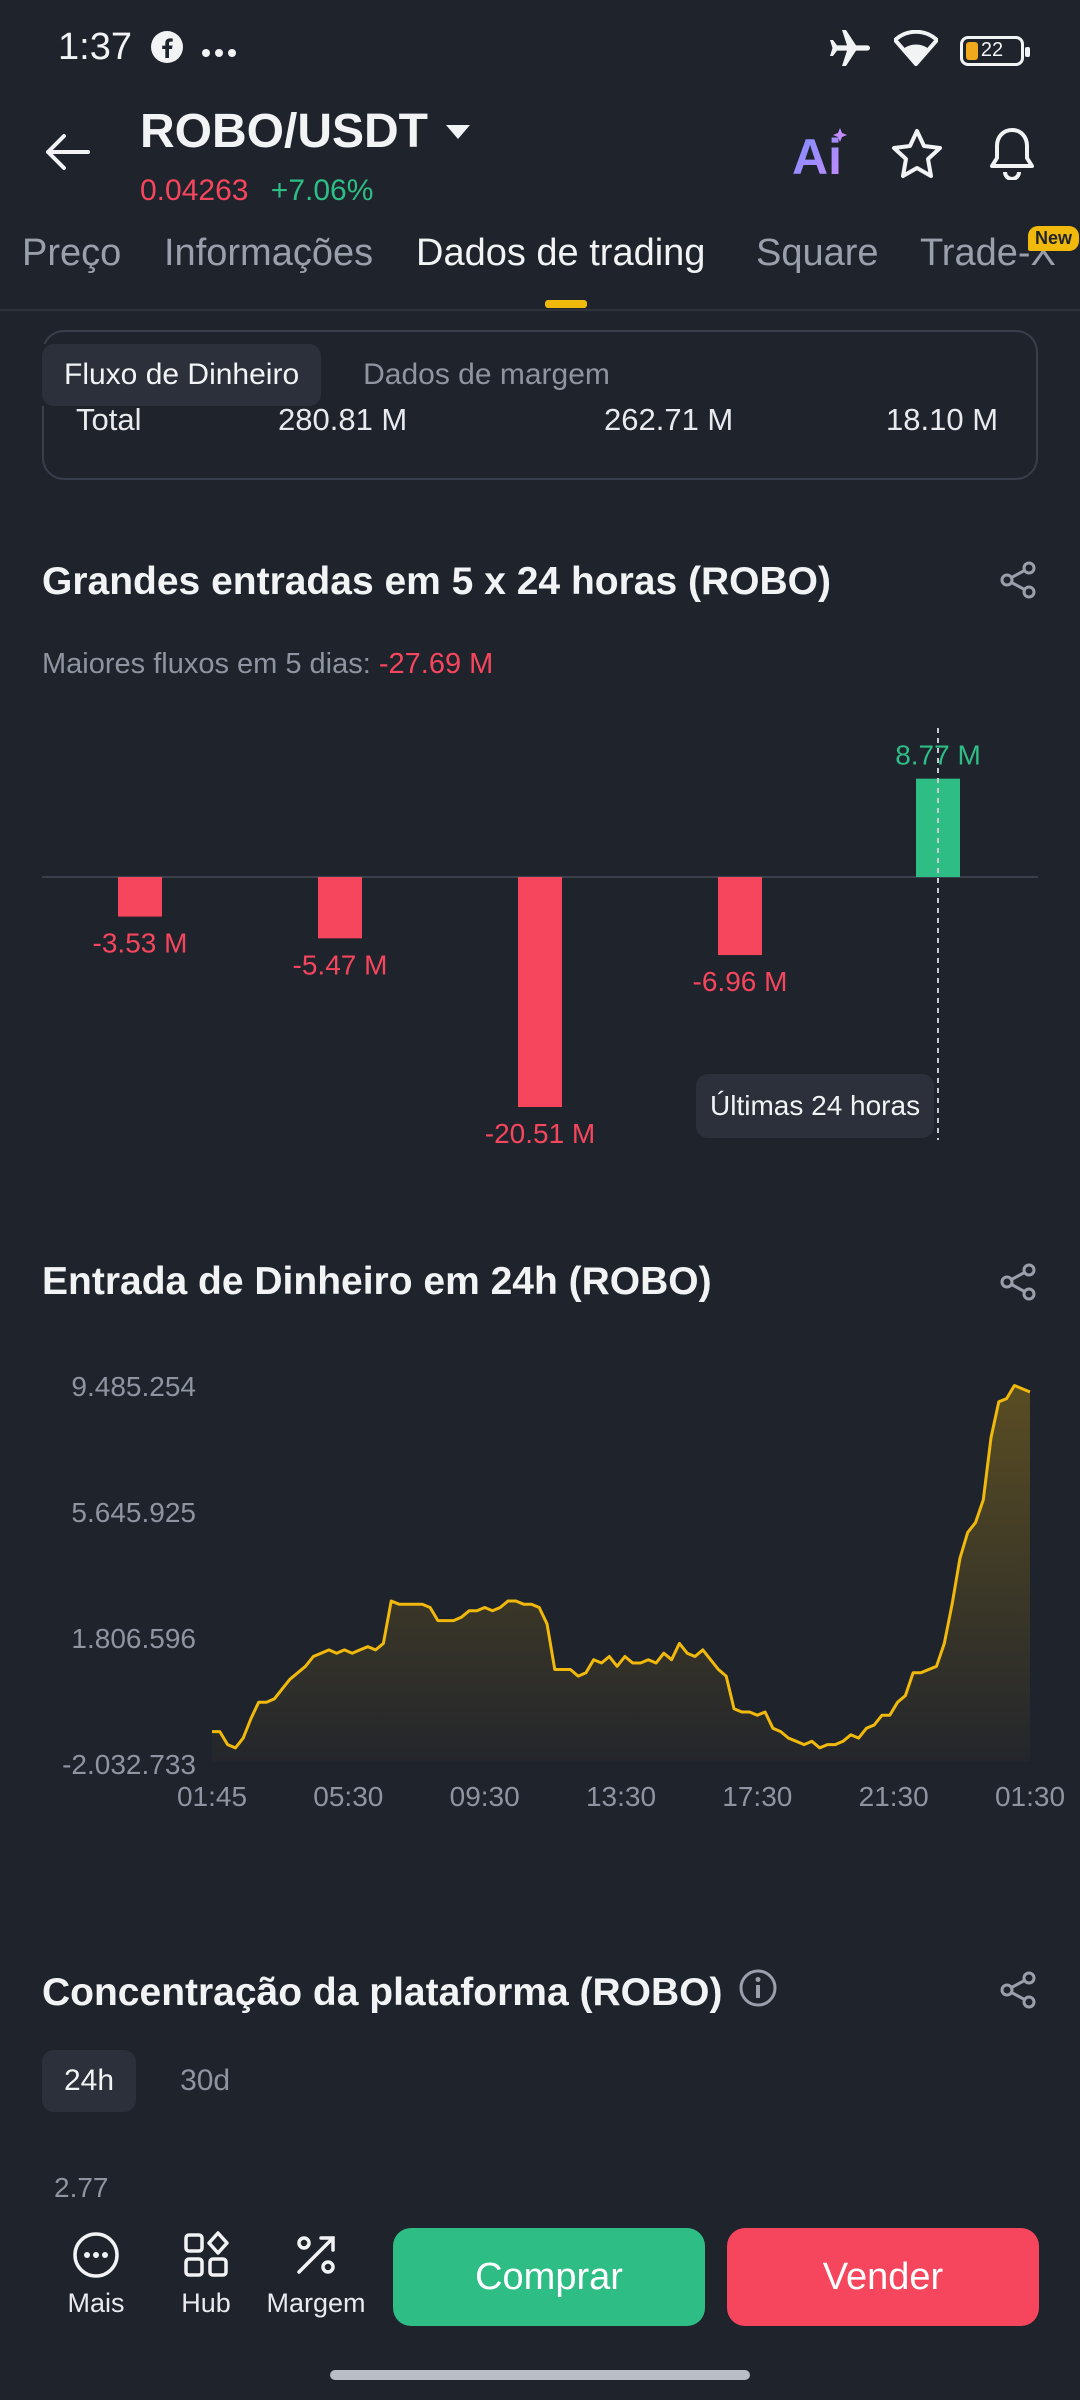  I want to click on more-button: Mais, so click(96, 2274).